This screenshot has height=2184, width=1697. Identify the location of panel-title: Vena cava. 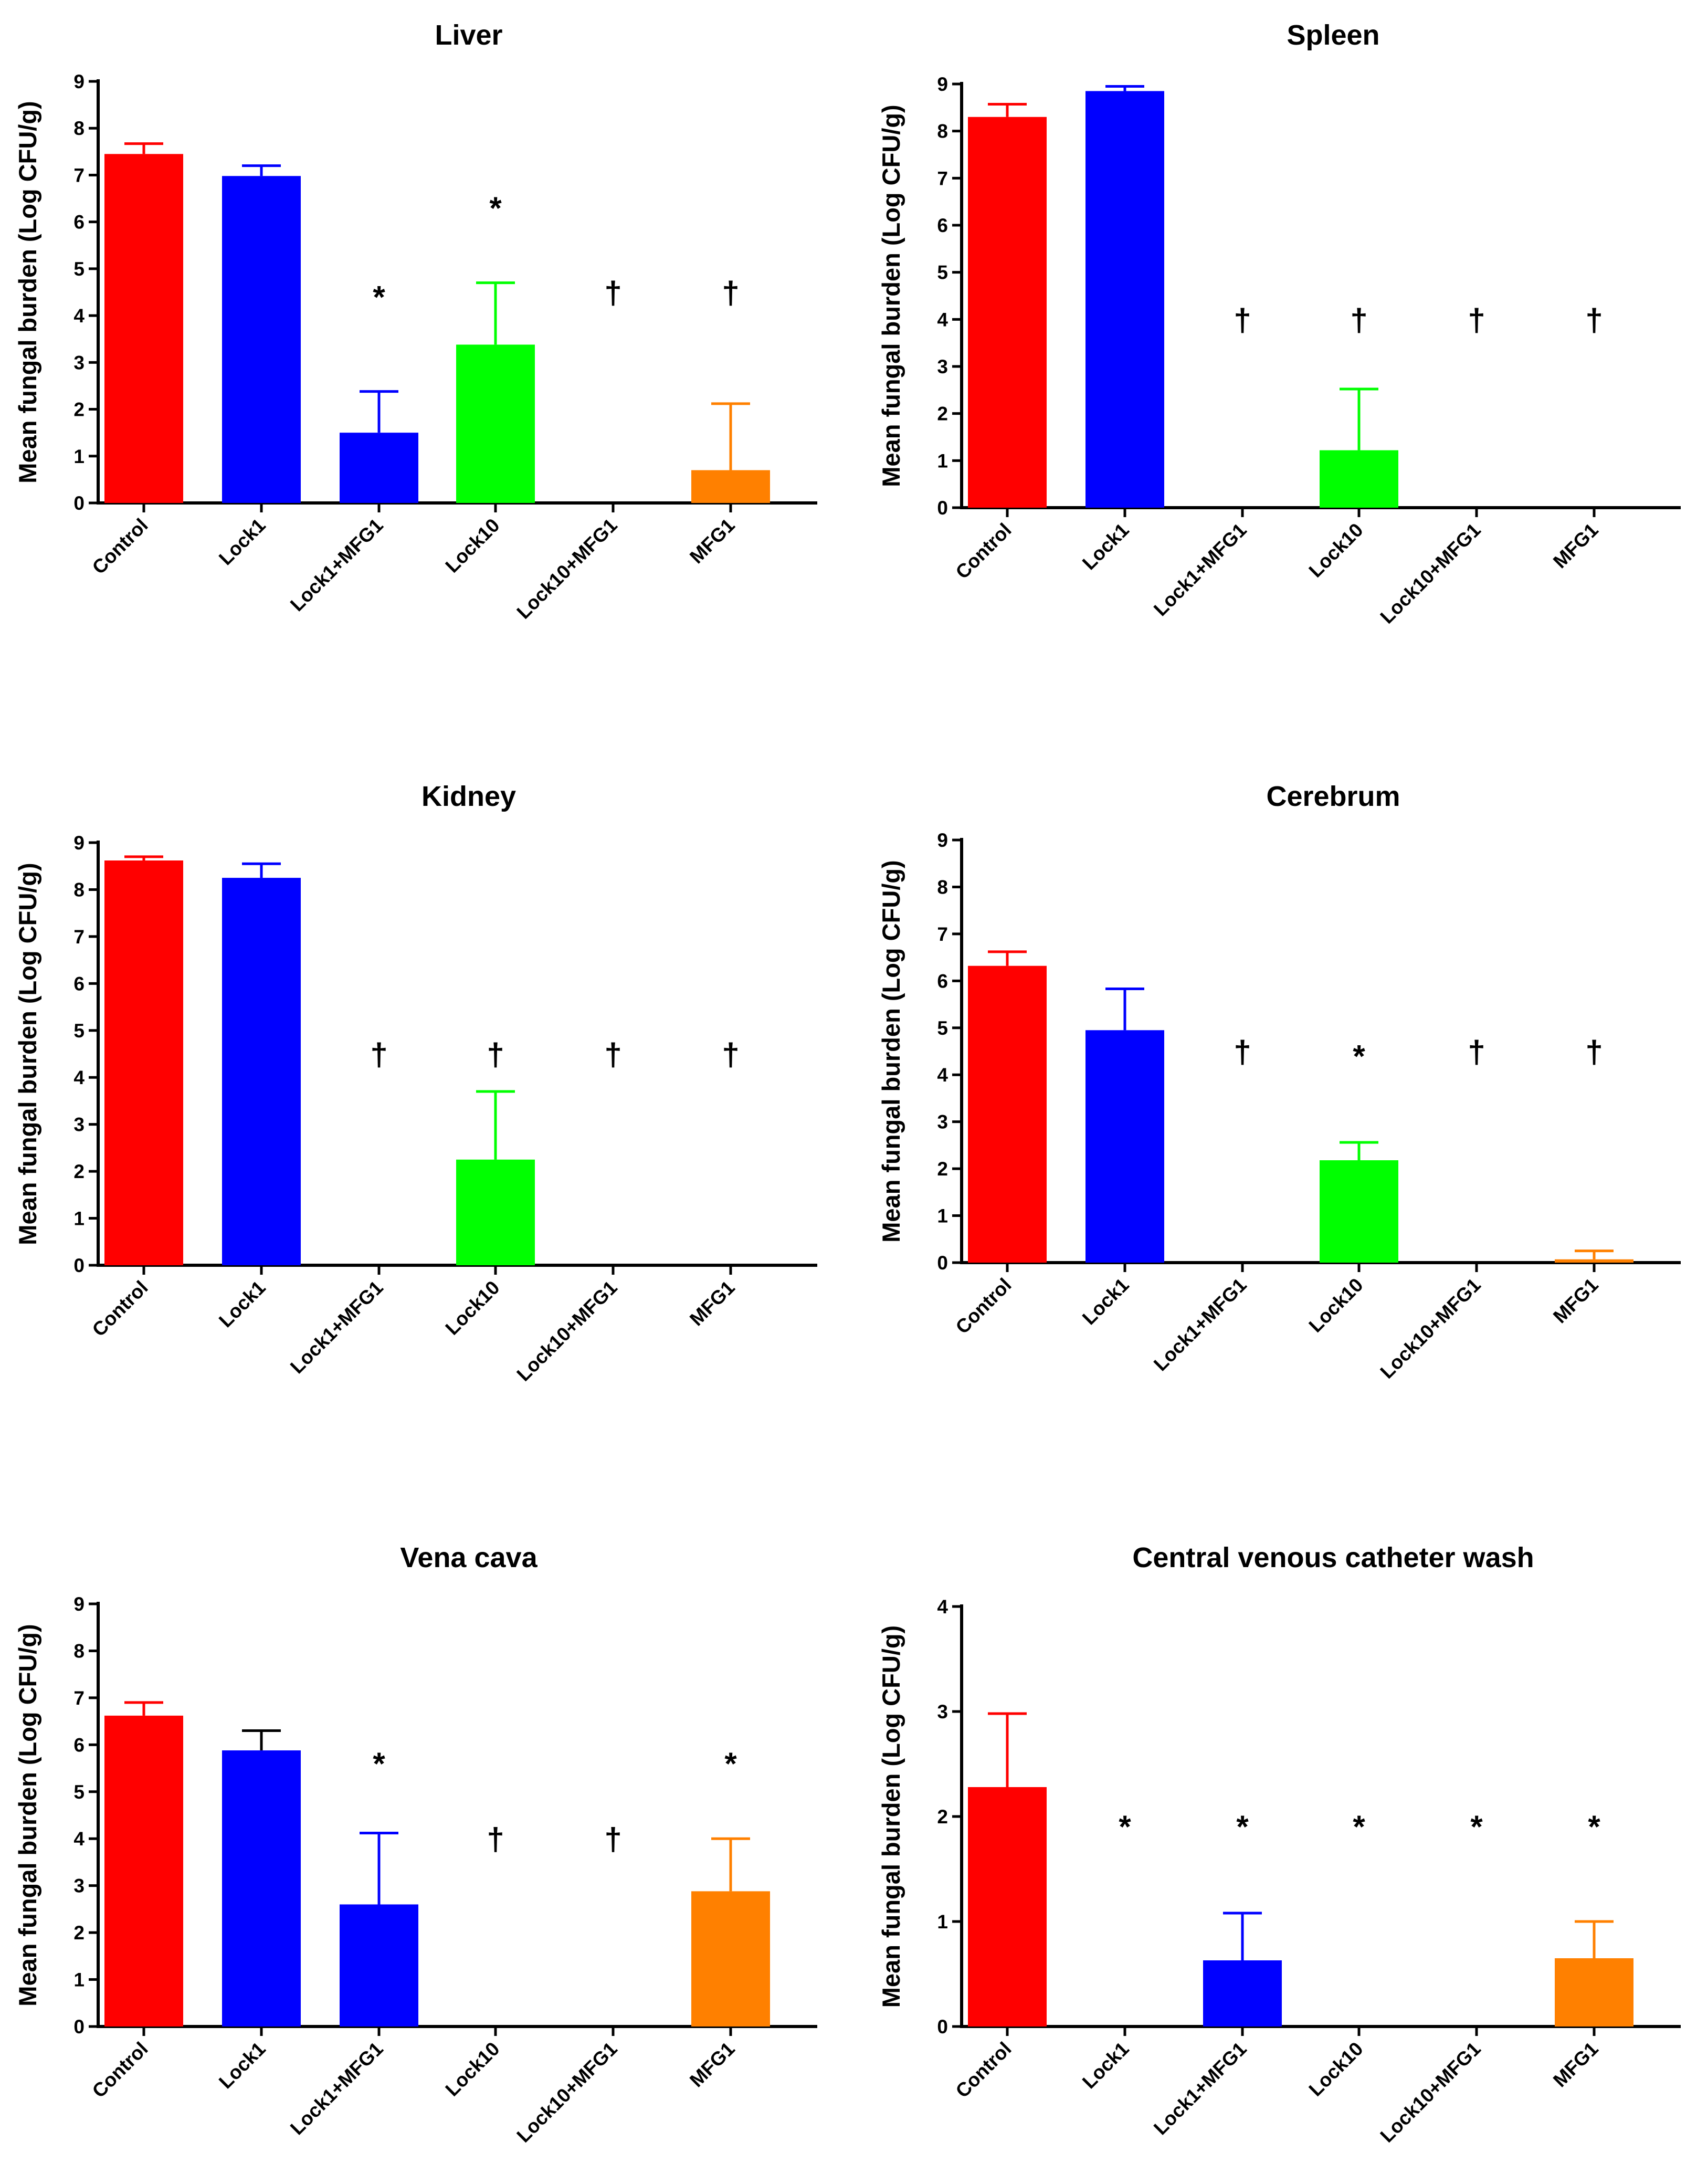
(468, 1557).